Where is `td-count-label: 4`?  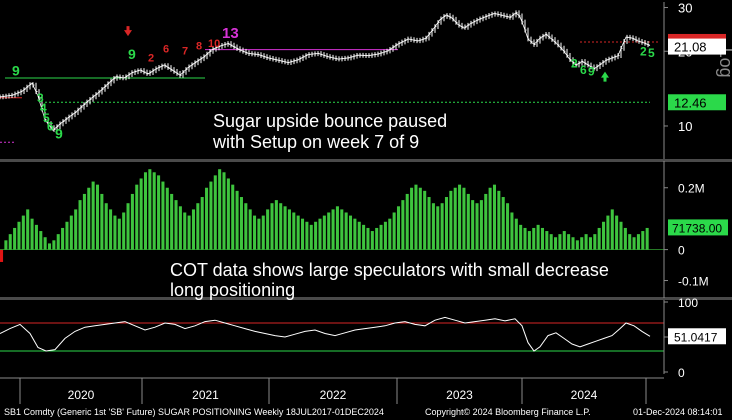
td-count-label: 4 is located at coordinates (43, 108).